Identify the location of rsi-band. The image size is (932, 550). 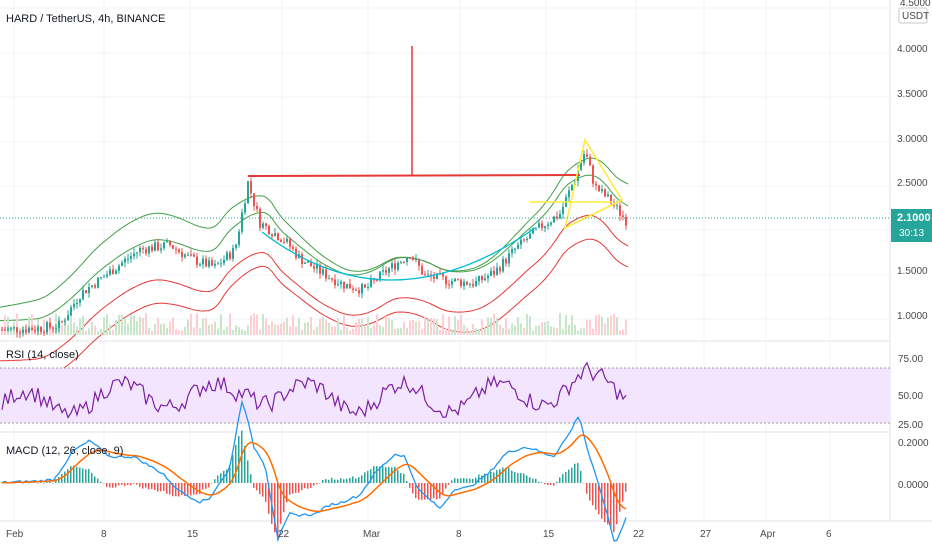
(445, 395).